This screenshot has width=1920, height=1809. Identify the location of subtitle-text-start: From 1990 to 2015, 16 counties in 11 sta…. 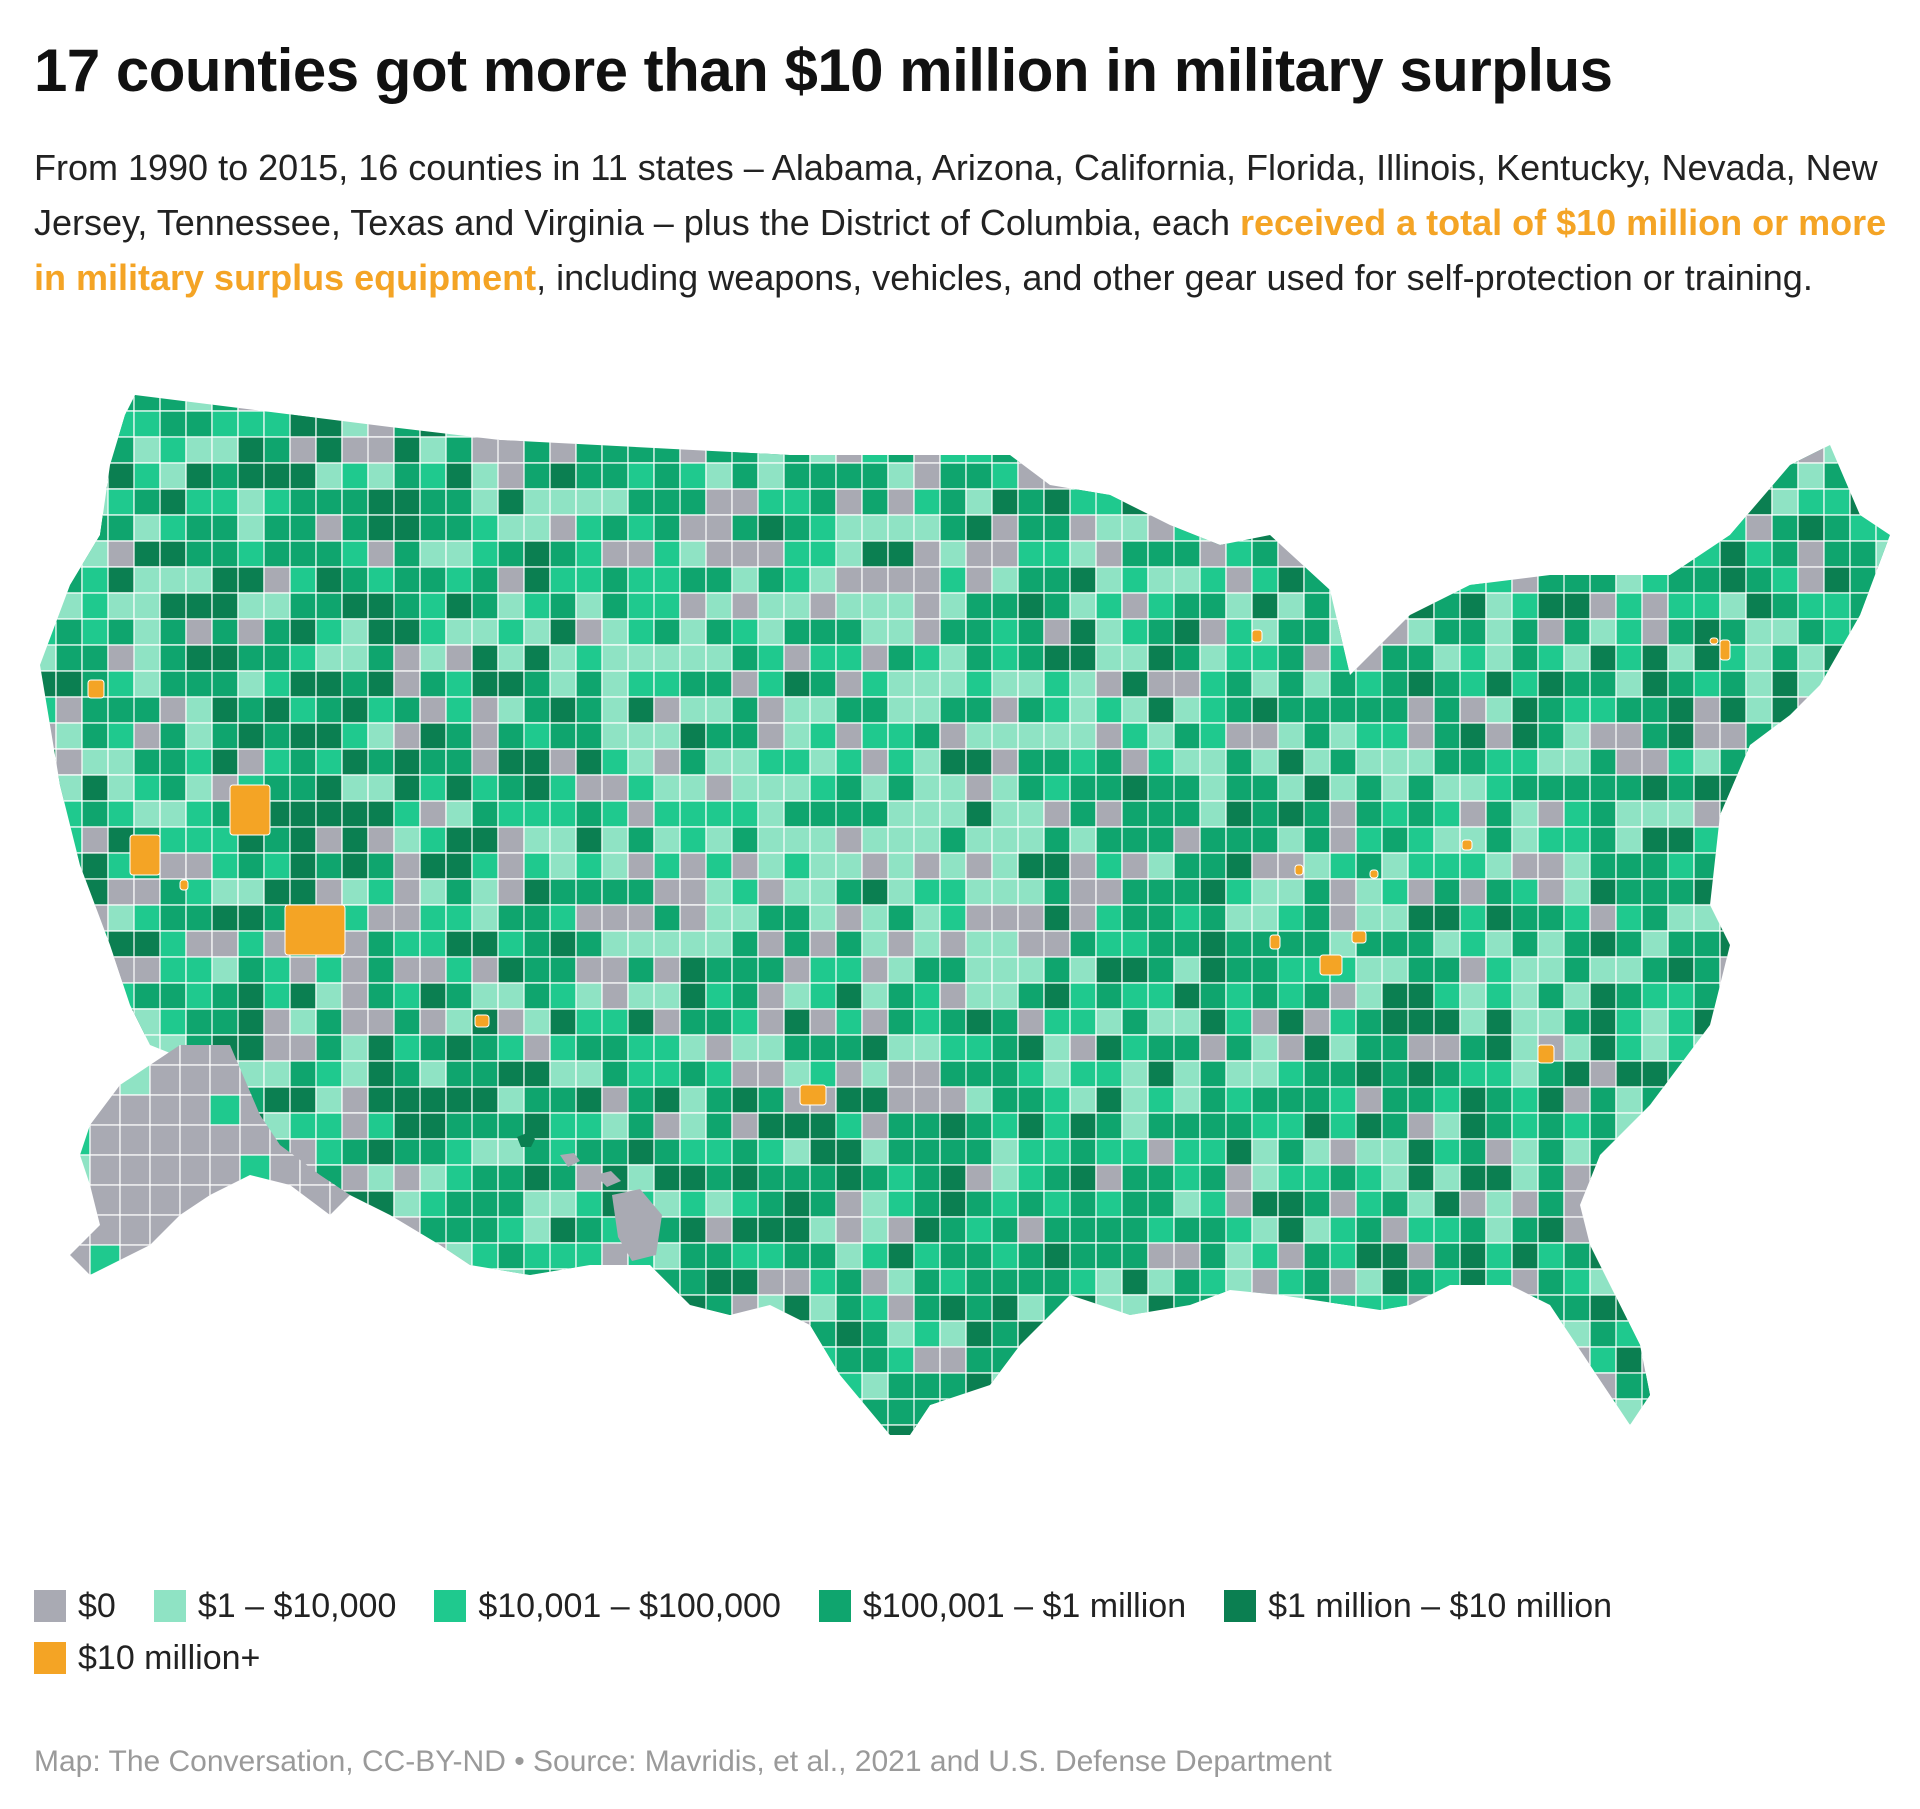
(956, 195).